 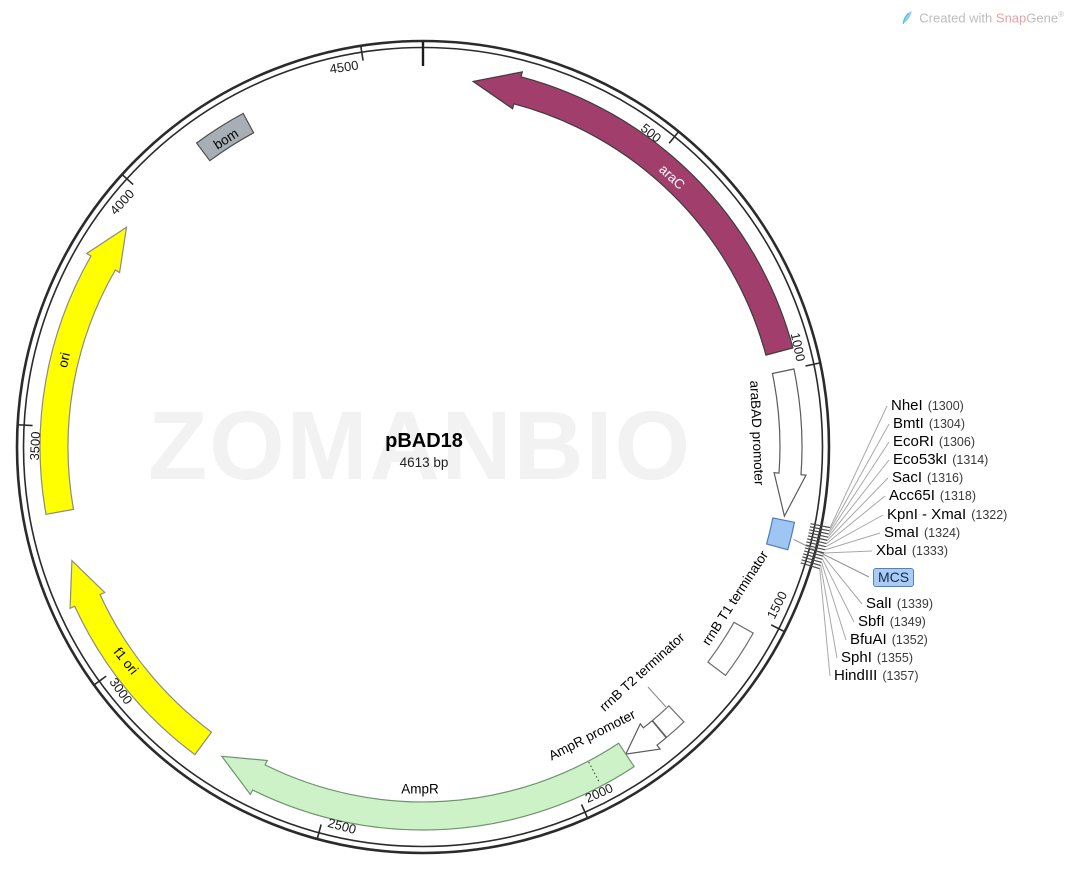 What do you see at coordinates (989, 515) in the screenshot?
I see `enzyme-position: (1322)` at bounding box center [989, 515].